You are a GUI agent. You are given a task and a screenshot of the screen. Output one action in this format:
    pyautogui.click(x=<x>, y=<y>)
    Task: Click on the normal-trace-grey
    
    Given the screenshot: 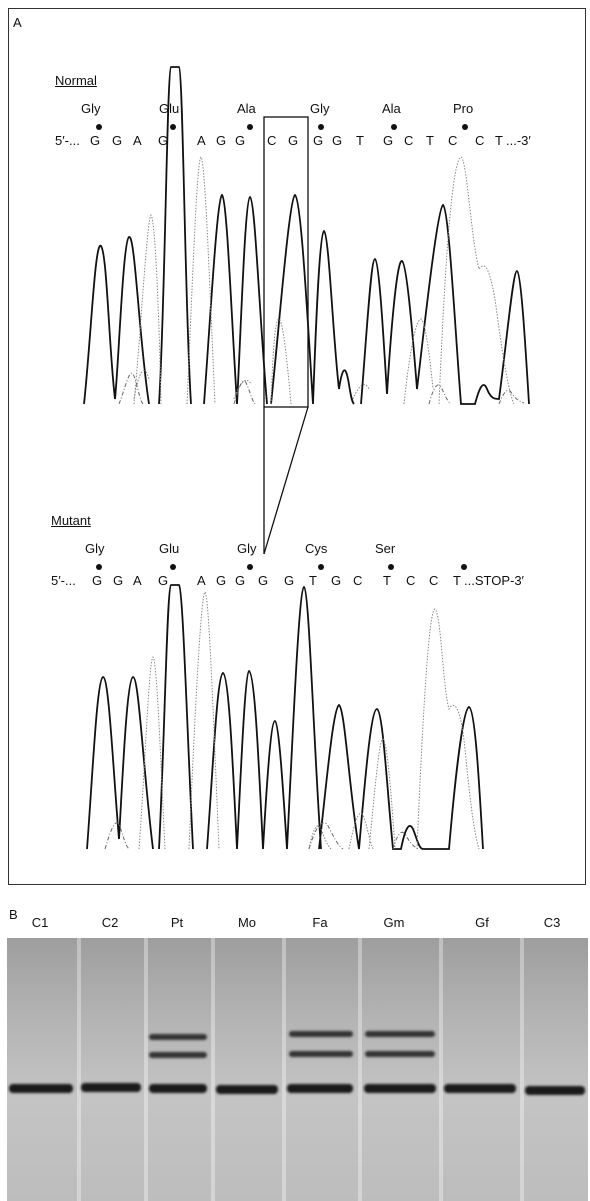 What is the action you would take?
    pyautogui.click(x=324, y=280)
    